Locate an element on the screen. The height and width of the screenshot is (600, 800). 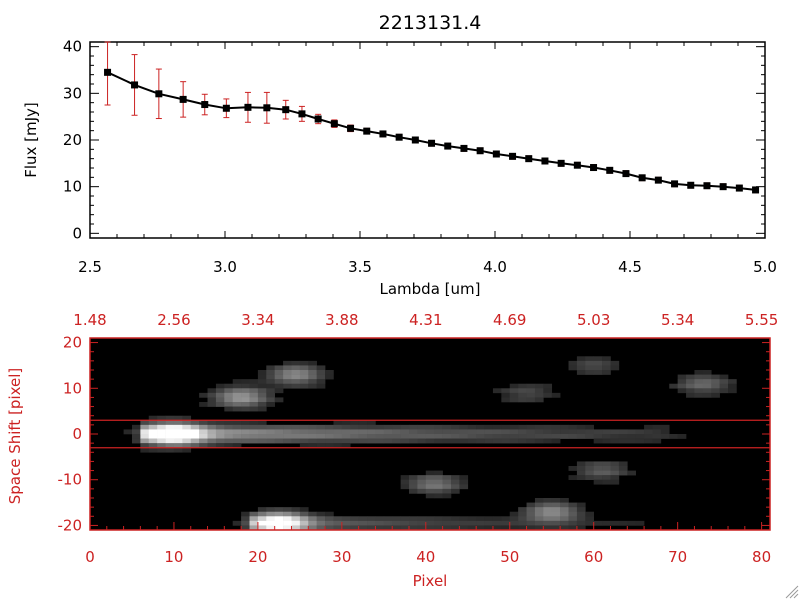
resize-grip-icon is located at coordinates (792, 592).